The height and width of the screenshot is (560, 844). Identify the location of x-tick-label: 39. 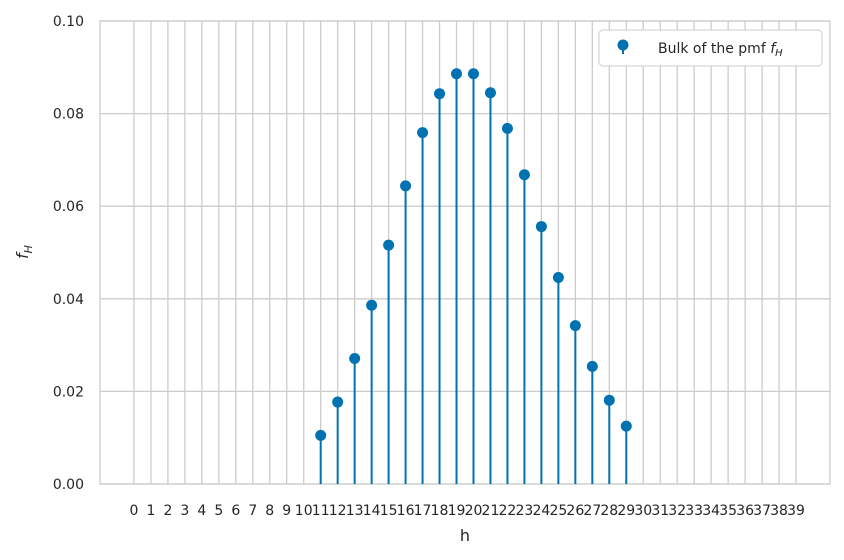
(796, 511).